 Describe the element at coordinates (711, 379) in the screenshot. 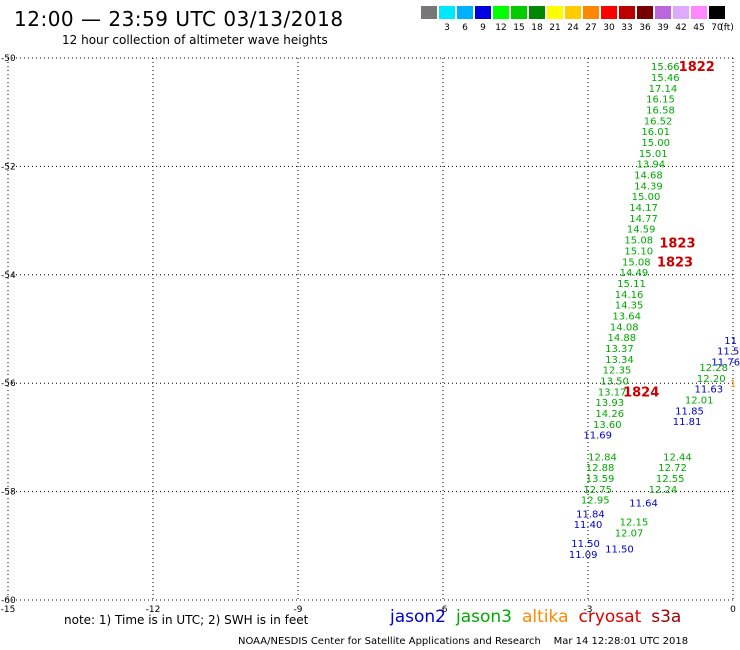

I see `wave-height-label-jason3: 12.20` at that location.